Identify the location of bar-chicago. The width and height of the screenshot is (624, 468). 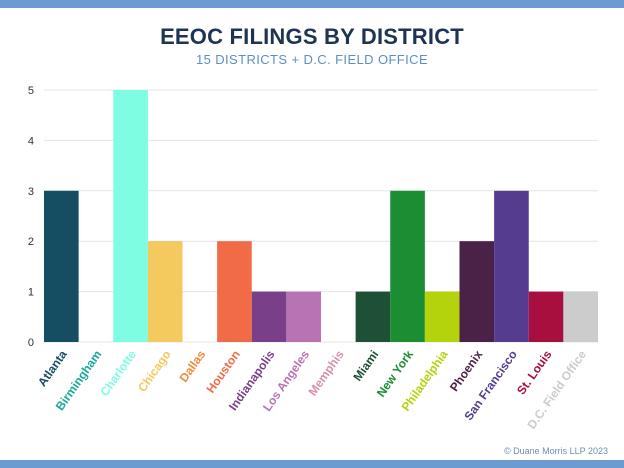
(165, 291).